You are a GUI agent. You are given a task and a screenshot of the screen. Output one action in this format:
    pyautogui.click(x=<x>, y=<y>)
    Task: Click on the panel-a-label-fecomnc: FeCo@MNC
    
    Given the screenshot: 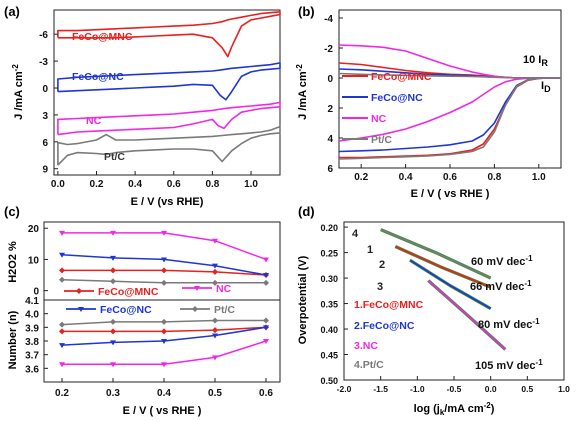 What is the action you would take?
    pyautogui.click(x=102, y=37)
    